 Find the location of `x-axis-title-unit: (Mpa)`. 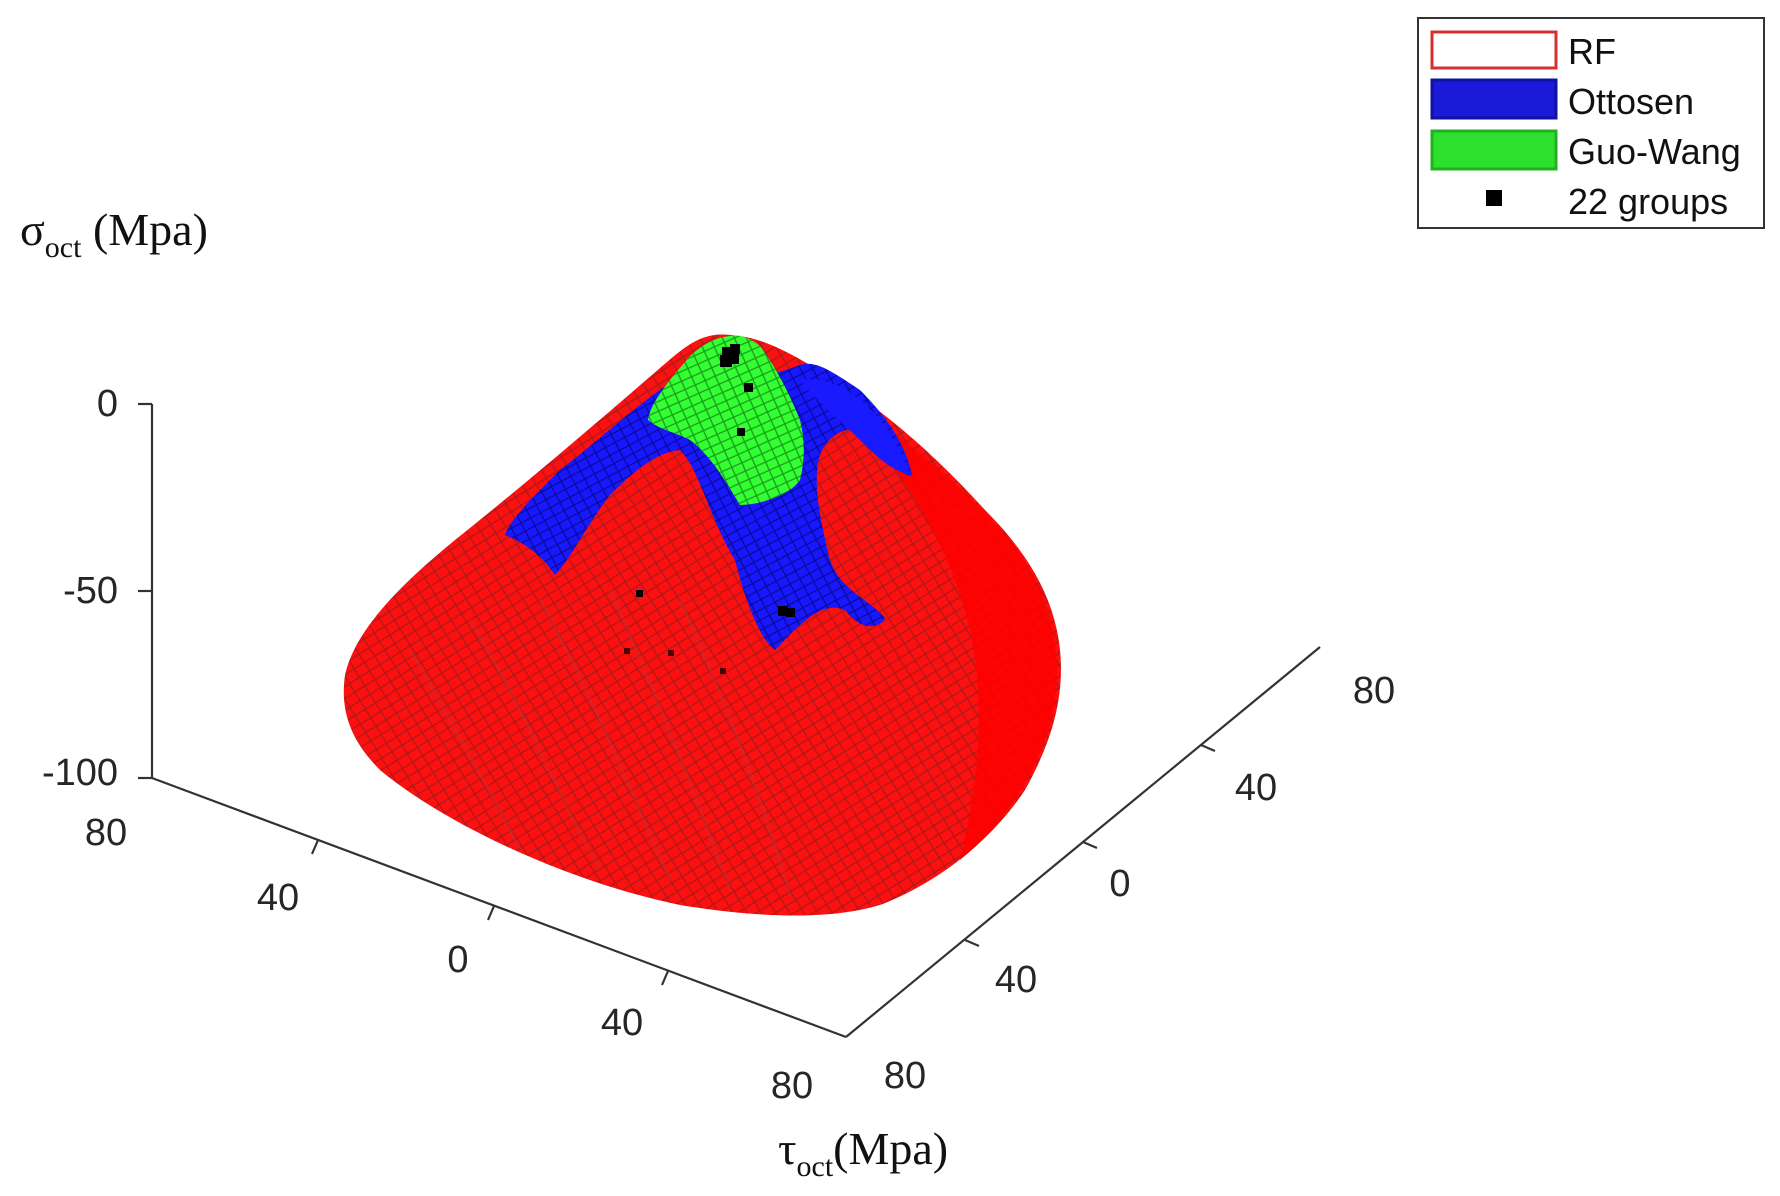

x-axis-title-unit: (Mpa) is located at coordinates (890, 1148).